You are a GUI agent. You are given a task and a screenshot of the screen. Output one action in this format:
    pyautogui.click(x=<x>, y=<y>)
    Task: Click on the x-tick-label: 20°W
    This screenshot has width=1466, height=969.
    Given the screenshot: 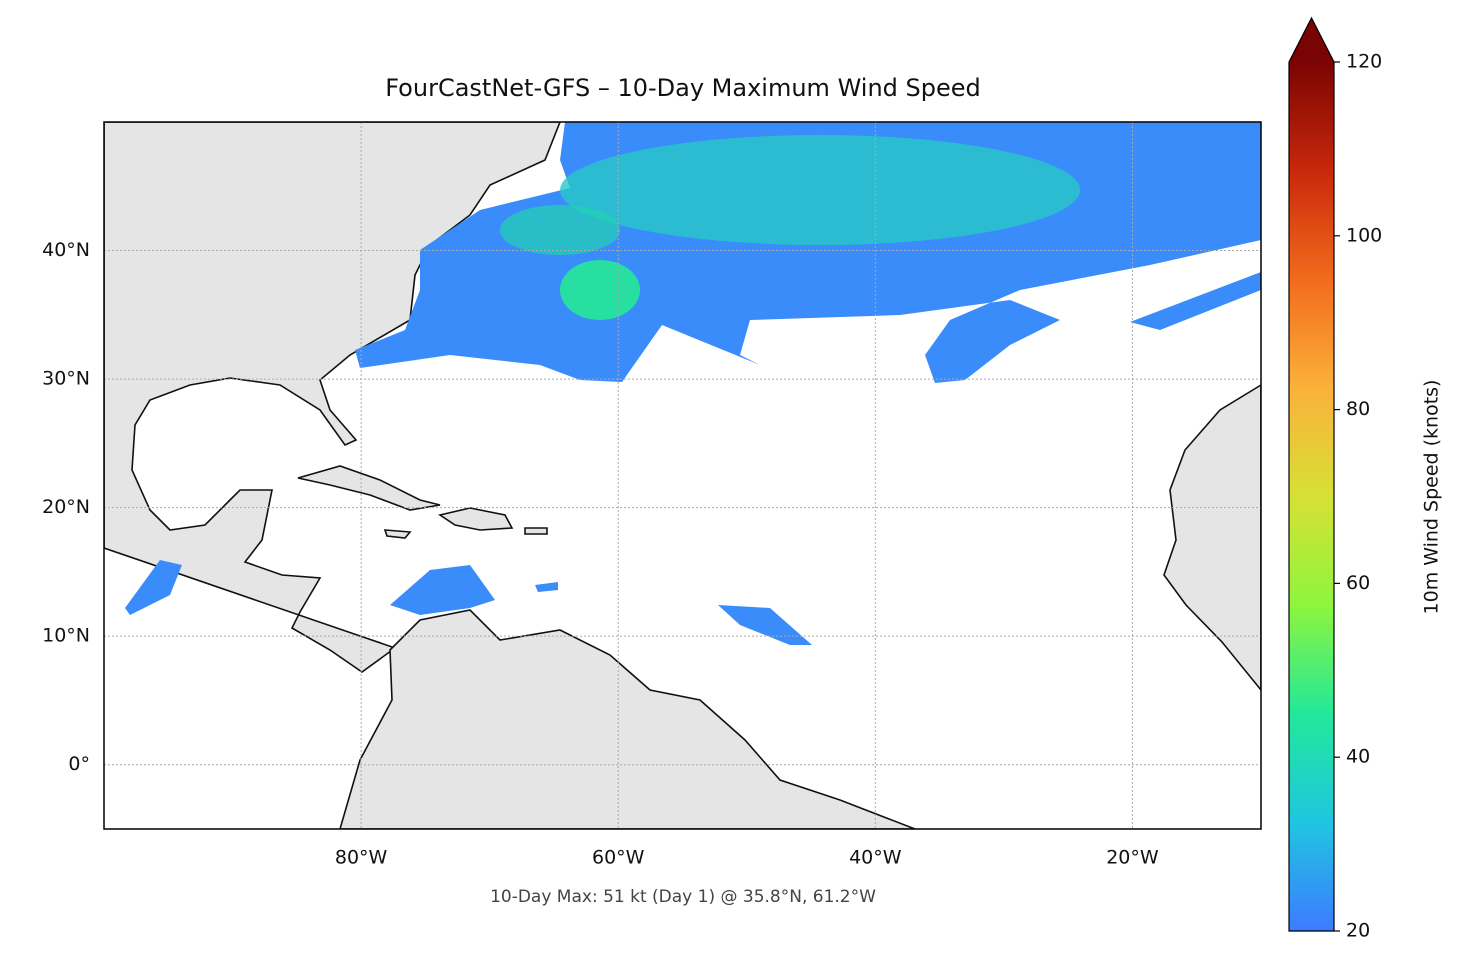 What is the action you would take?
    pyautogui.click(x=1132, y=858)
    